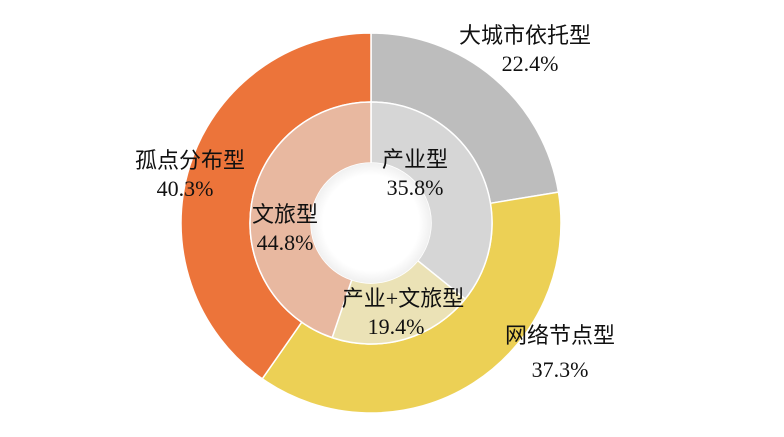 The width and height of the screenshot is (784, 437). Describe the element at coordinates (559, 335) in the screenshot. I see `label-name: 网络节点型` at that location.